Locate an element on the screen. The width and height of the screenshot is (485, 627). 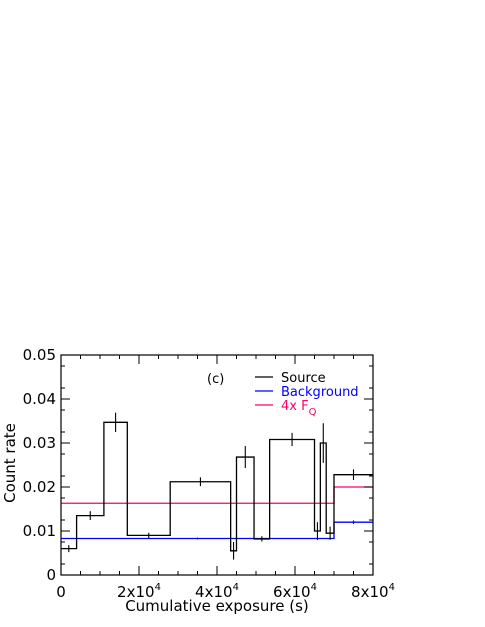
x-axis-label: Cumulative exposure (s) is located at coordinates (217, 606).